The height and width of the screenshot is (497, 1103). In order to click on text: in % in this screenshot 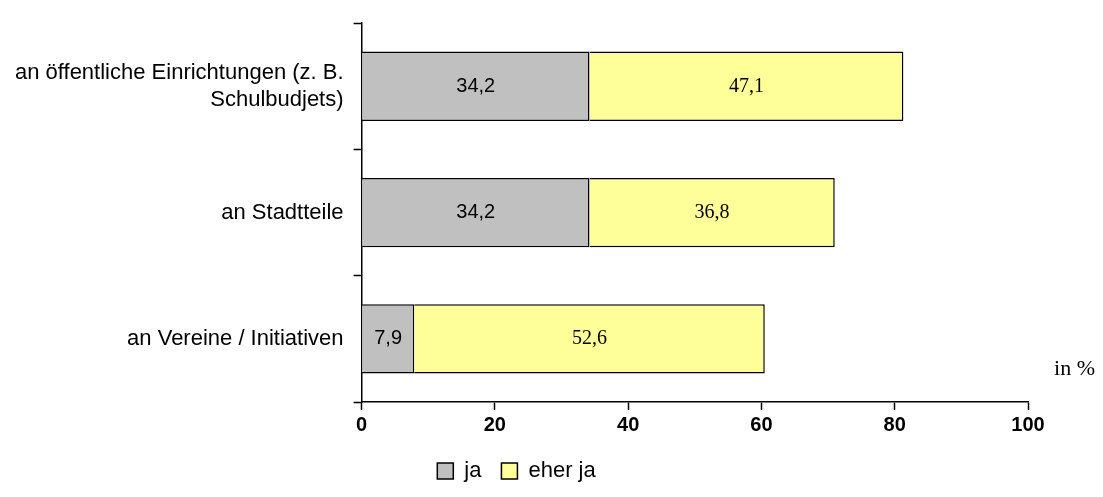, I will do `click(1074, 367)`.